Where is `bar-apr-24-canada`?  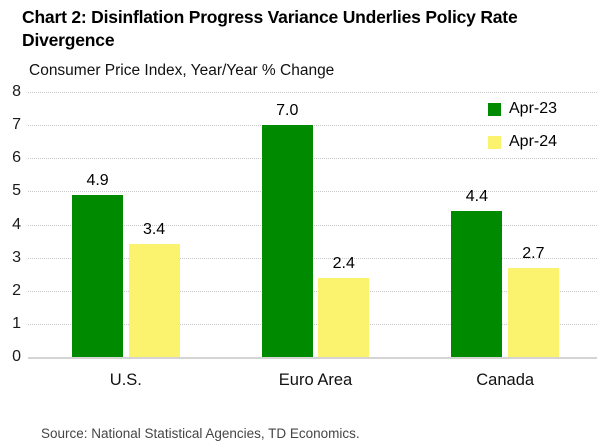
bar-apr-24-canada is located at coordinates (533, 312).